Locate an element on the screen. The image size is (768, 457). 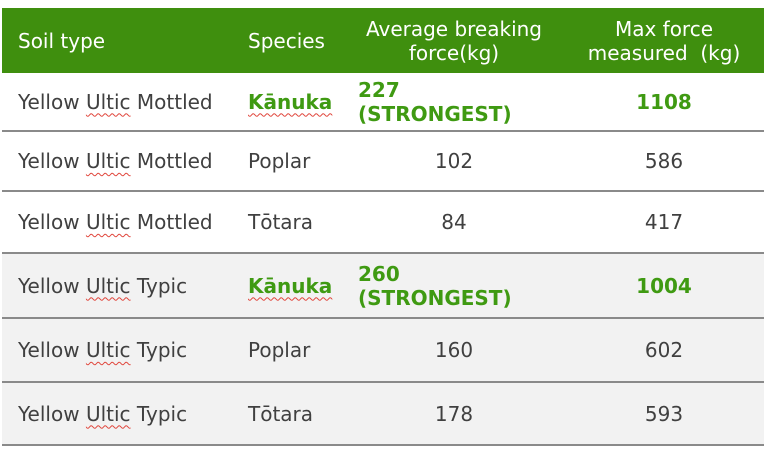
header-max-line1: Max force is located at coordinates (664, 28).